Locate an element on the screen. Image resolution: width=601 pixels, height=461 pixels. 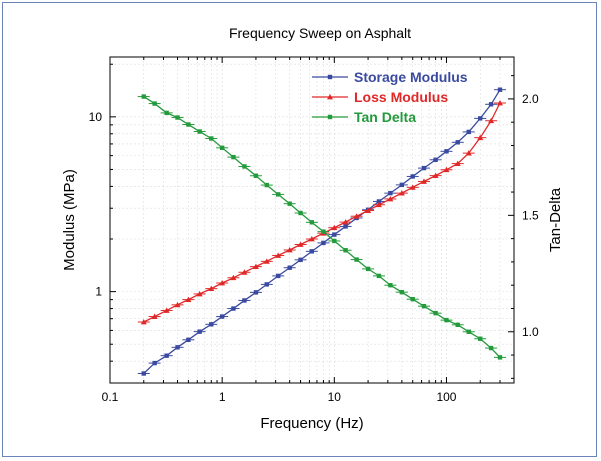
tan-delta-legend-marker is located at coordinates (330, 117).